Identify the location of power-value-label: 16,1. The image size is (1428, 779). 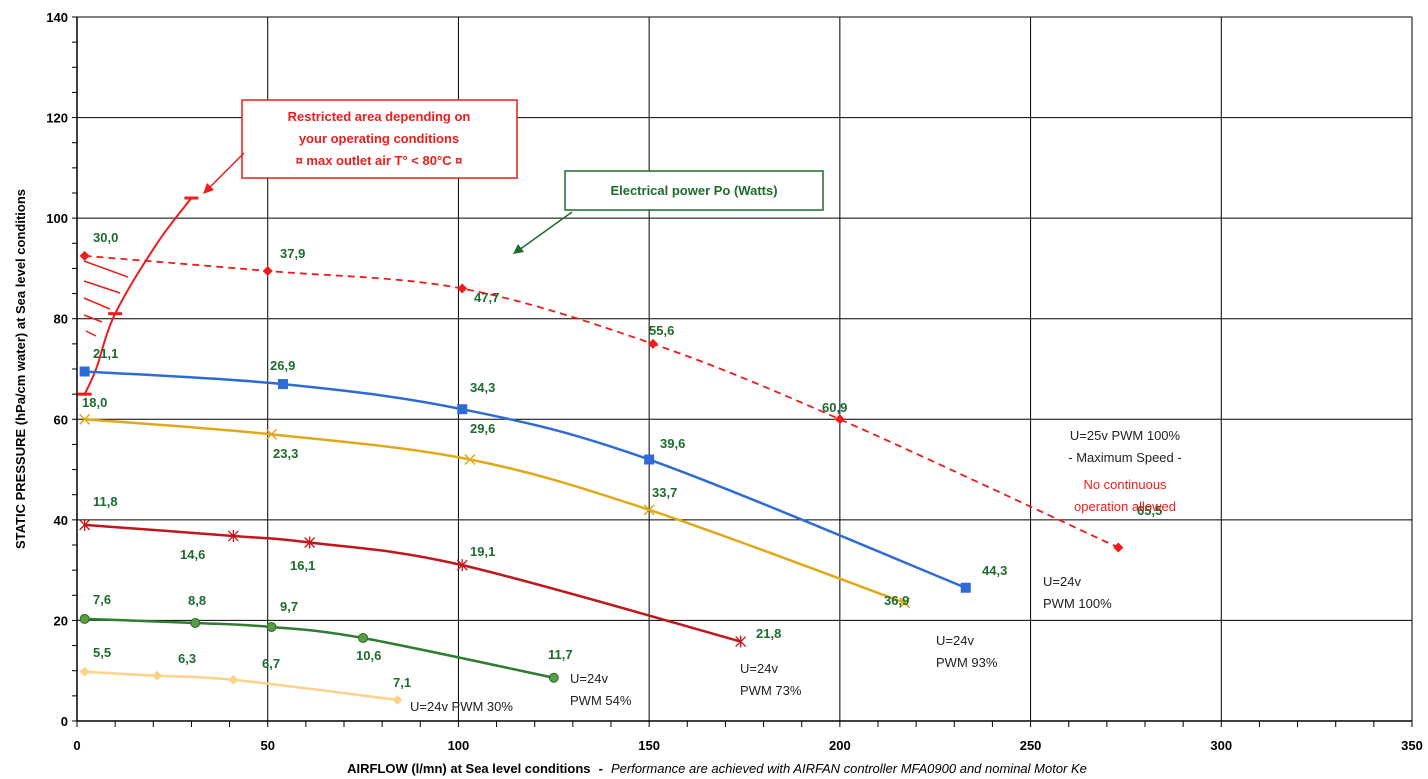
(302, 565).